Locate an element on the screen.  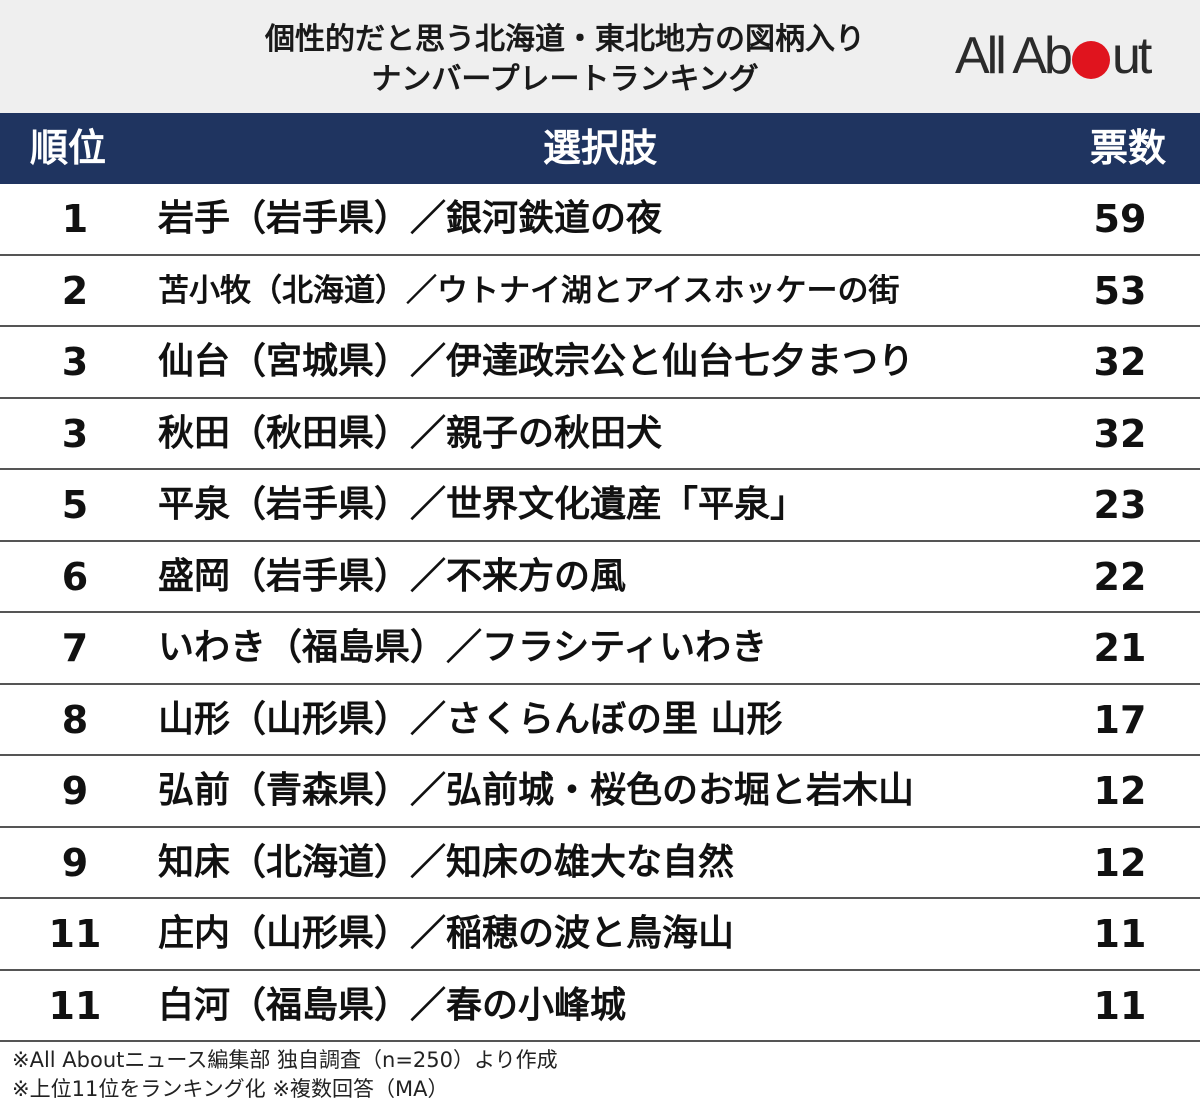
choice-cell: 弘前（青森県）／弘前城・桜色のお堀と岩木山 is located at coordinates (536, 790).